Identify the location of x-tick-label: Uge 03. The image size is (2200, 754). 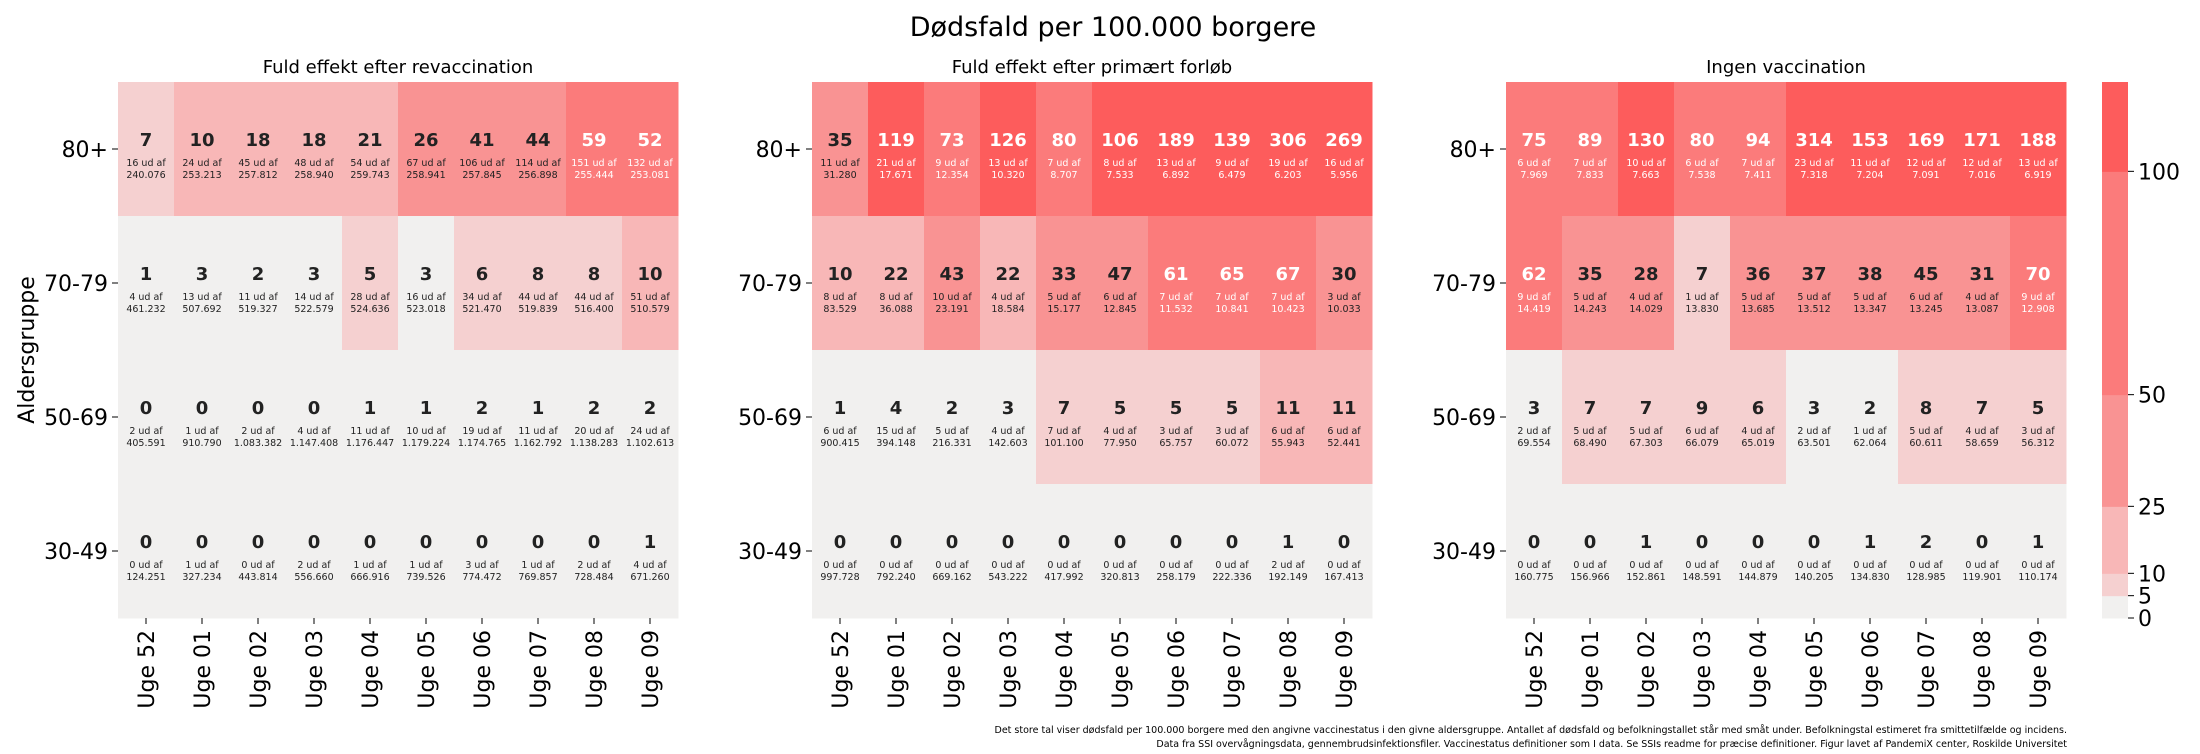
(1703, 669).